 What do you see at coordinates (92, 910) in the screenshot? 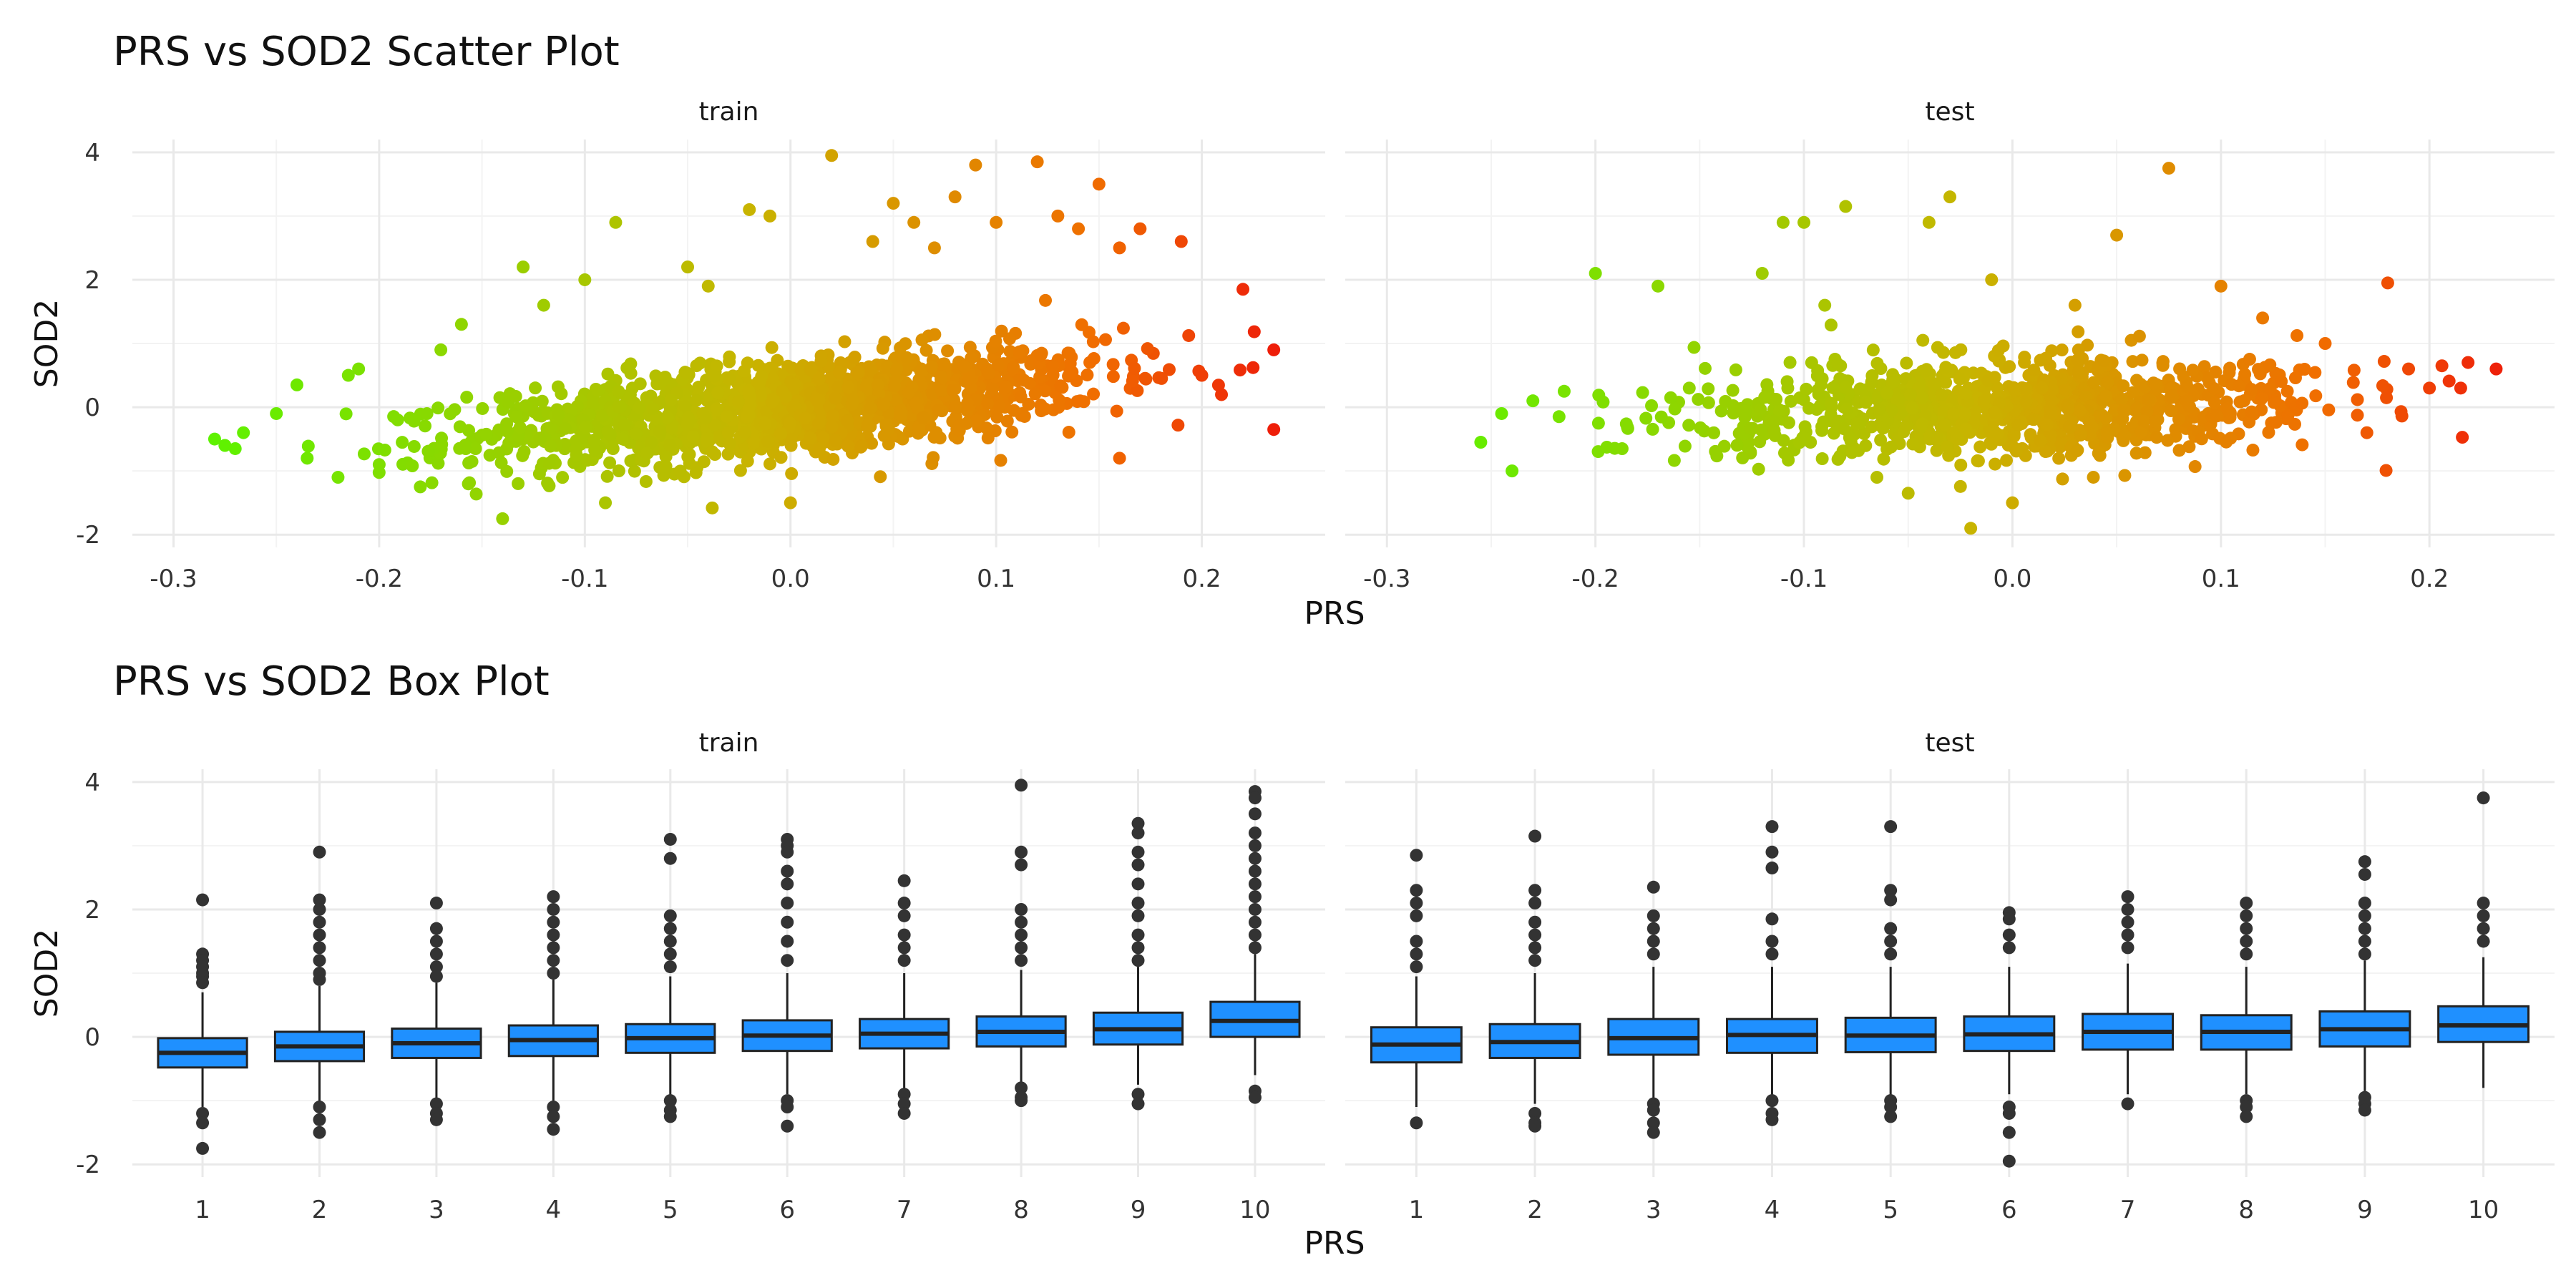
I see `box-y-tick-label: 2` at bounding box center [92, 910].